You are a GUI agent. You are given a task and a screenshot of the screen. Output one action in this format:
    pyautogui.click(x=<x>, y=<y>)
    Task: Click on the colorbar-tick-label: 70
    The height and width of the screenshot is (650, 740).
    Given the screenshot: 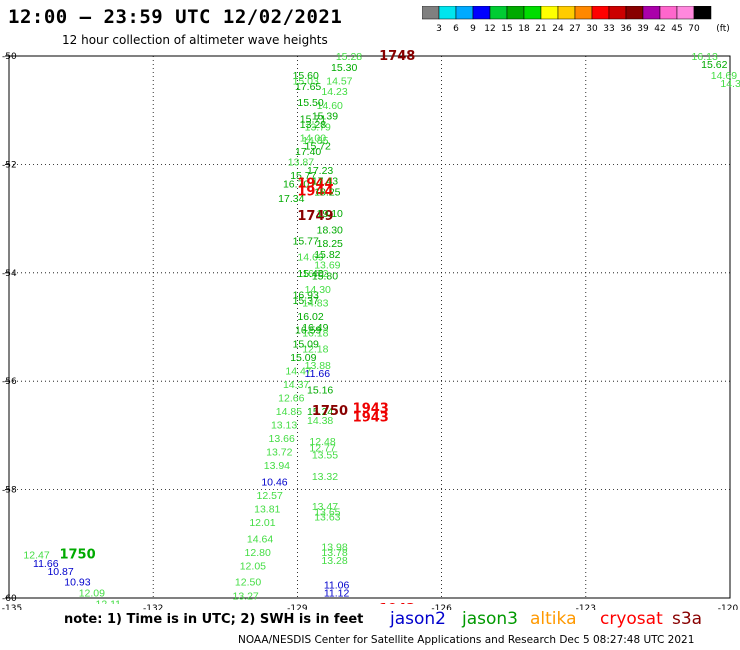 What is the action you would take?
    pyautogui.click(x=694, y=29)
    